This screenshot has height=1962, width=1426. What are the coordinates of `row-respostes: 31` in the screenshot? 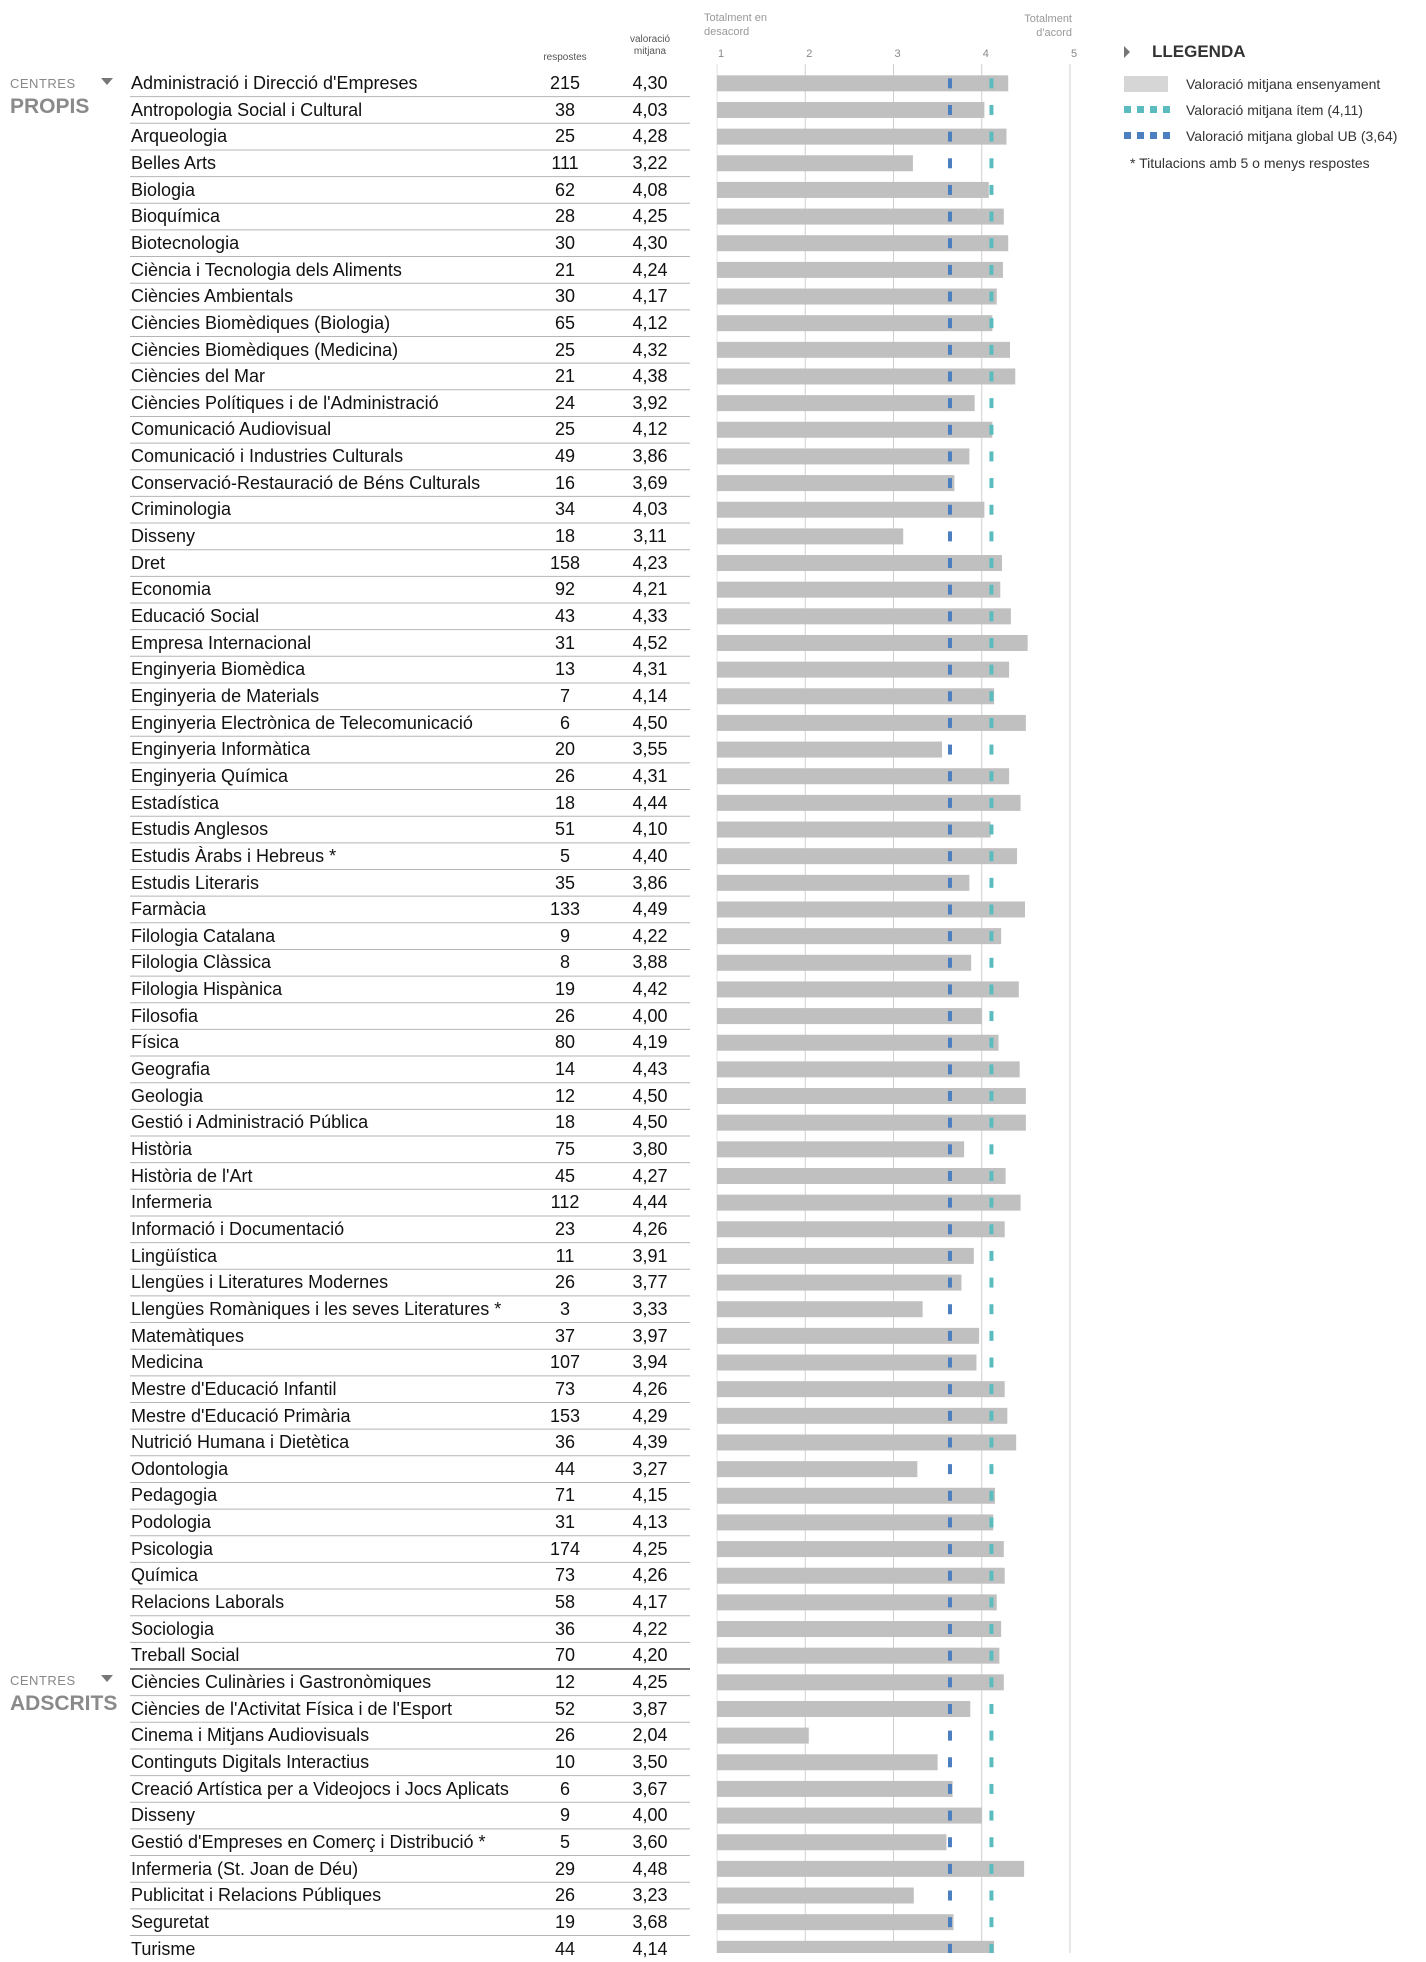 It's located at (565, 642).